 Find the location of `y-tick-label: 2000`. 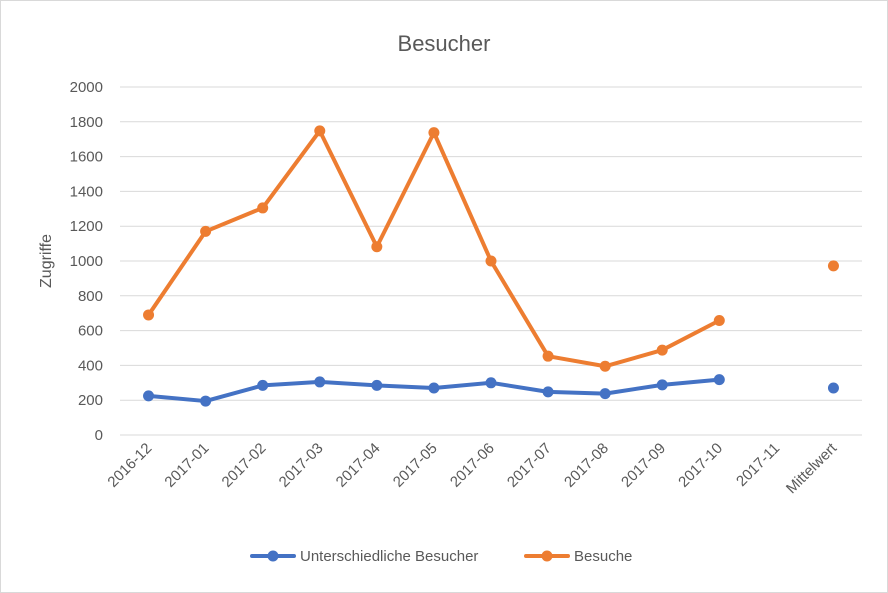

y-tick-label: 2000 is located at coordinates (86, 87).